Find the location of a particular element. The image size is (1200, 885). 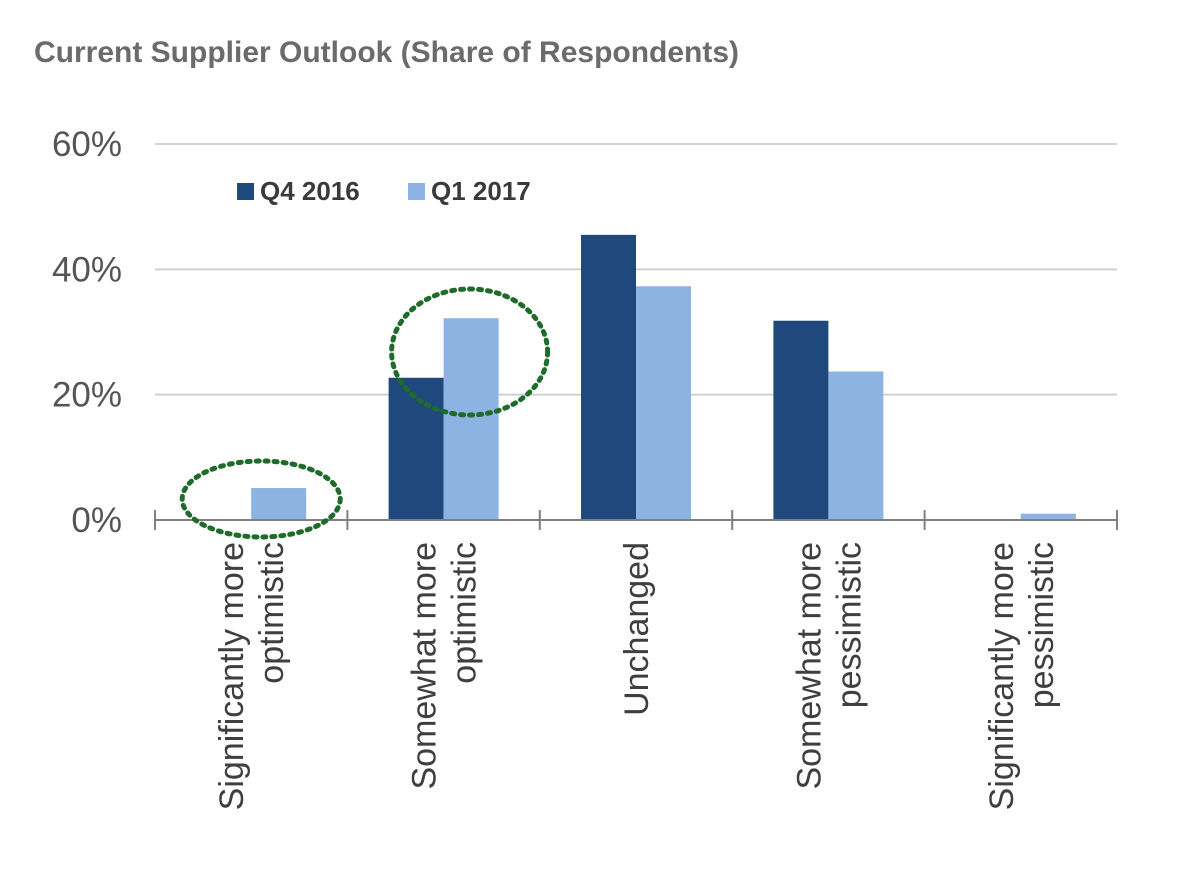

x-tick-label: Somewhat moreoptimistic is located at coordinates (445, 666).